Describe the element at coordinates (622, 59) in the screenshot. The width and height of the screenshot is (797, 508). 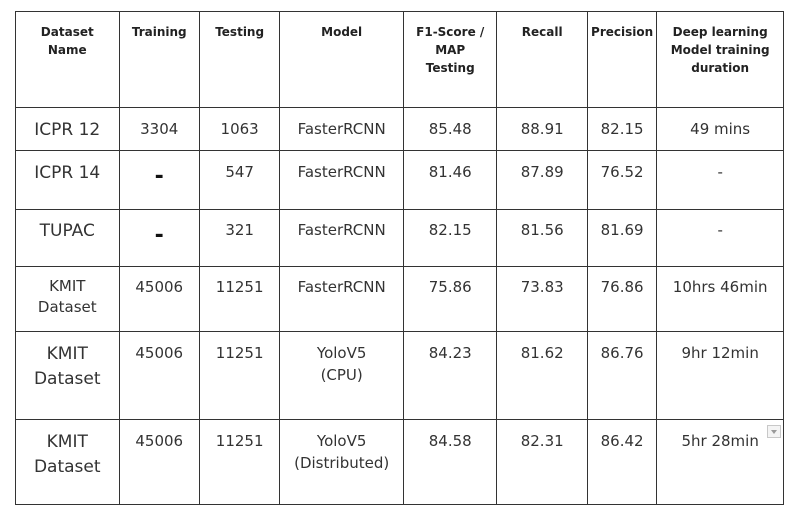
I see `header-precision: Precision` at that location.